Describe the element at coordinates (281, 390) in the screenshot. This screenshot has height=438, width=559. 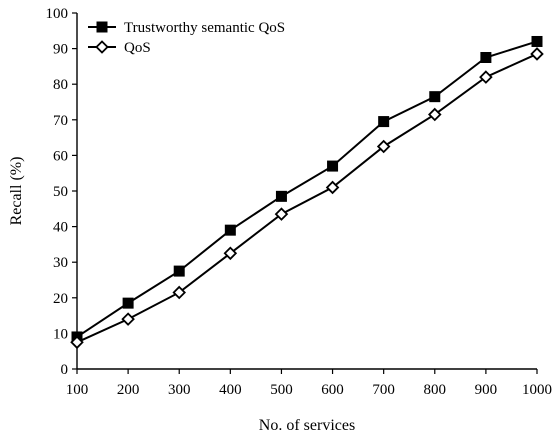
I see `x-tick-label: 500` at that location.